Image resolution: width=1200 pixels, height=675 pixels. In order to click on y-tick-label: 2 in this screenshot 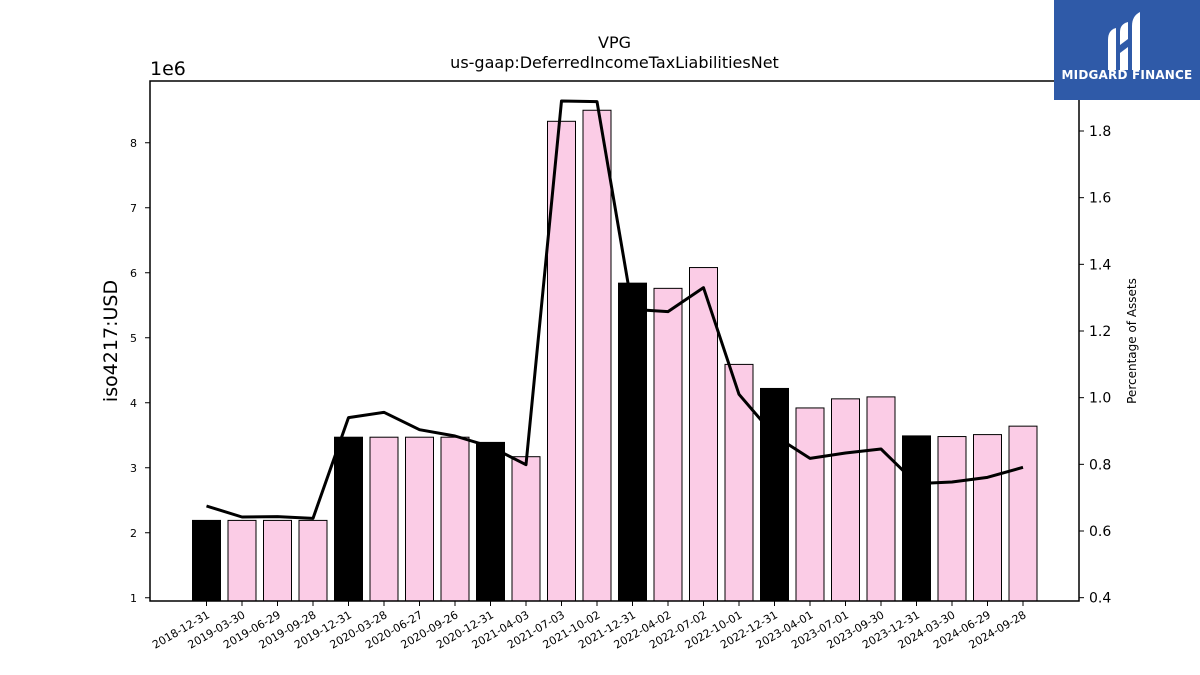, I will do `click(133, 533)`.